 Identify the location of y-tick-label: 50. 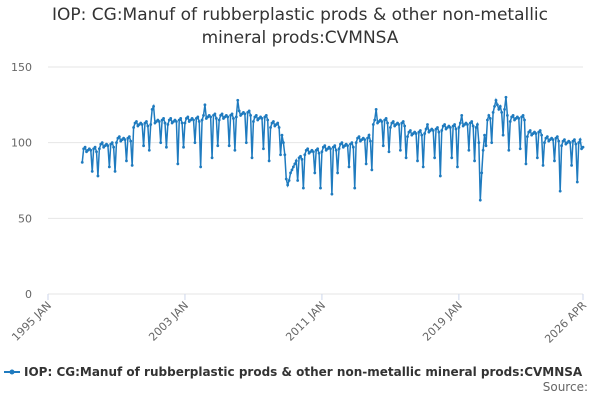
(25, 218).